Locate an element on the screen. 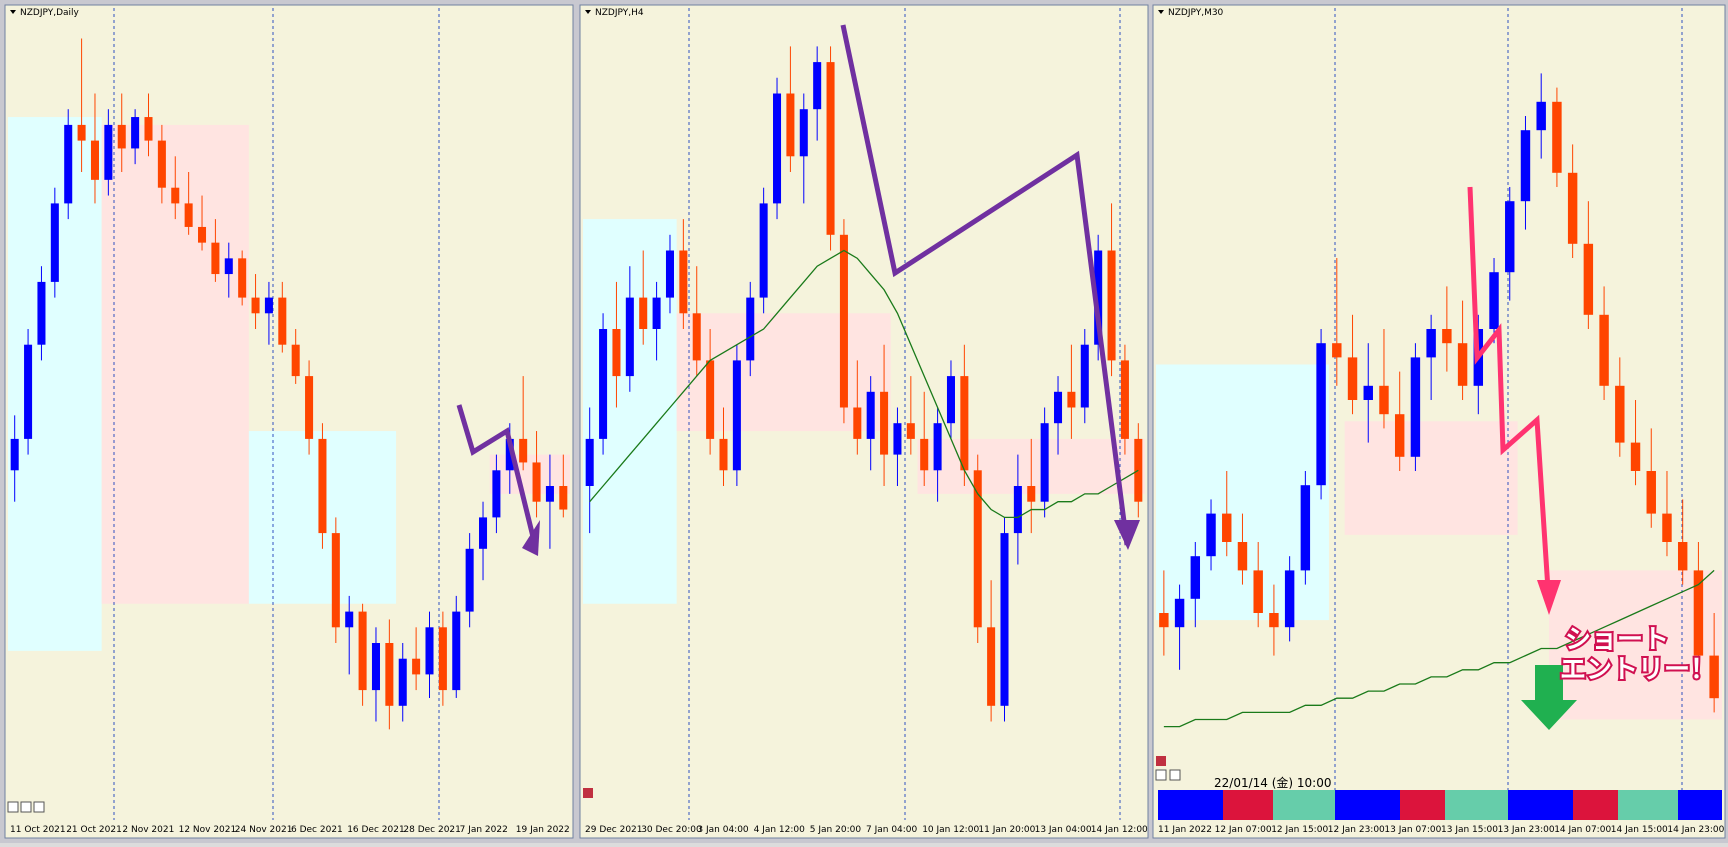 The height and width of the screenshot is (847, 1728). x-tick-label: 14 Jan 15:00 is located at coordinates (1639, 830).